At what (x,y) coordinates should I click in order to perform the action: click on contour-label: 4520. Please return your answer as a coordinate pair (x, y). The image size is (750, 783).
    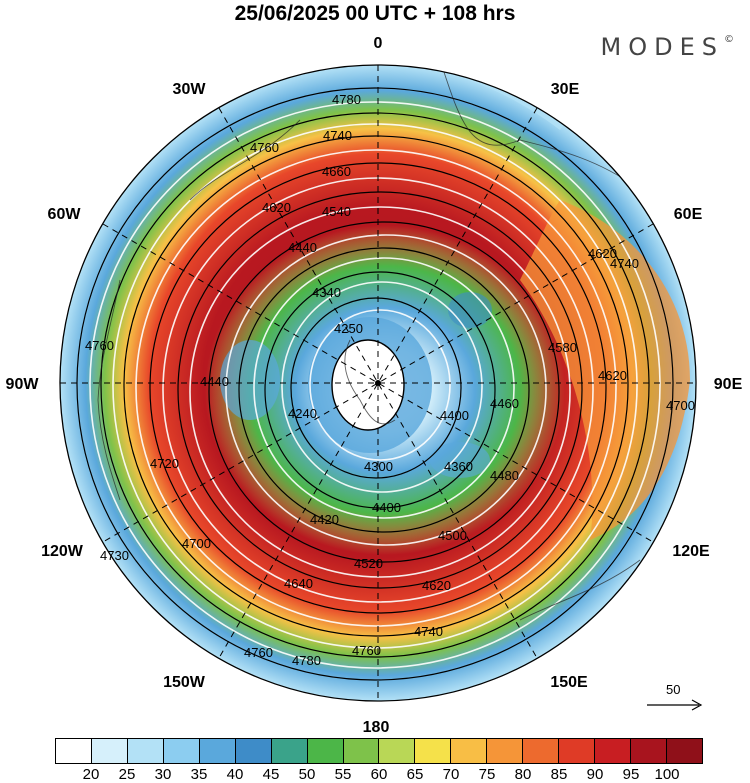
    Looking at the image, I should click on (368, 563).